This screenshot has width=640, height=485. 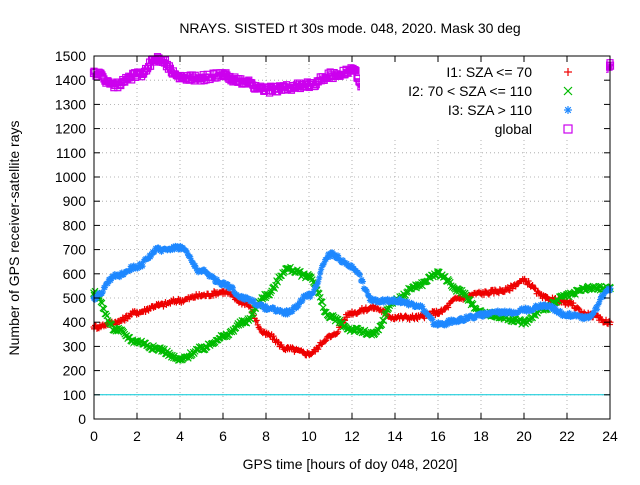 I want to click on legend-label-3: global, so click(x=513, y=129).